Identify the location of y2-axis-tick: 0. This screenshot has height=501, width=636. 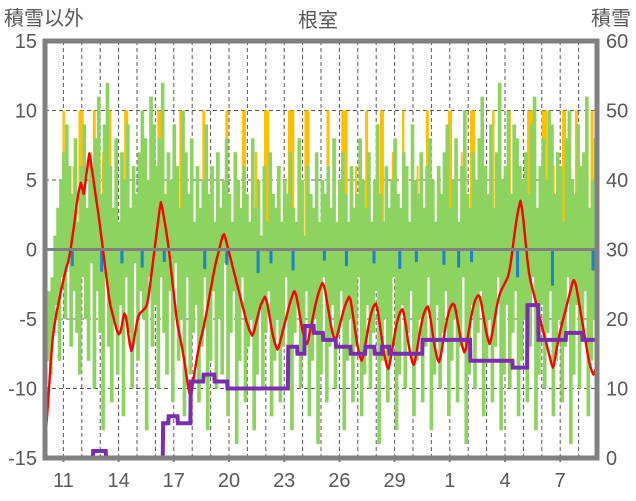
(611, 459).